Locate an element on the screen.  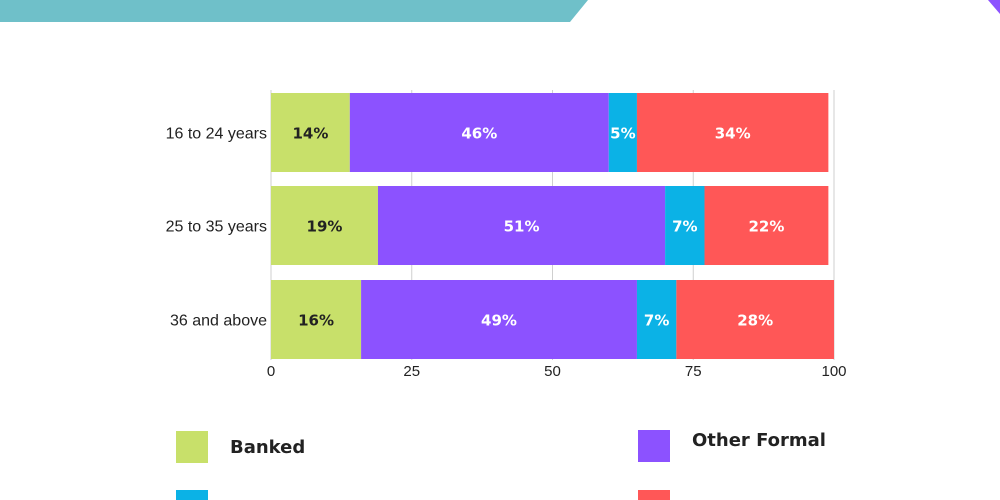
legend-swatch-other-formal is located at coordinates (654, 446).